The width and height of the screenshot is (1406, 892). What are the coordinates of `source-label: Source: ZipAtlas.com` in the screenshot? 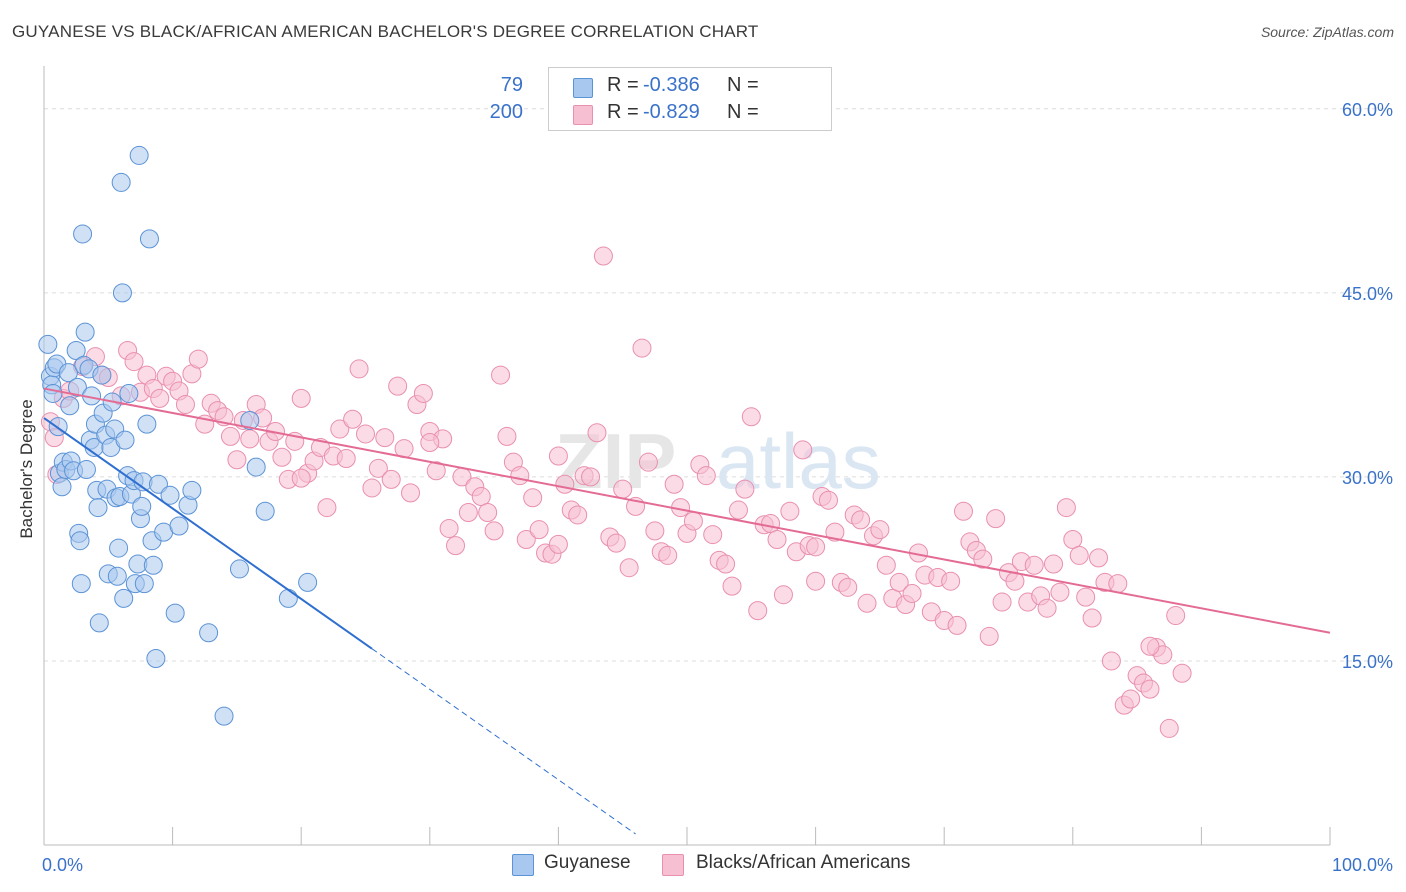 It's located at (1327, 32).